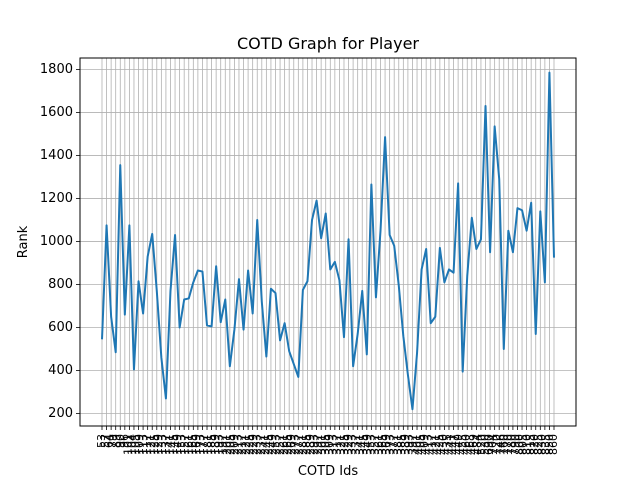 Image resolution: width=640 pixels, height=484 pixels. Describe the element at coordinates (200, 444) in the screenshot. I see `x-tick-label: 173` at that location.